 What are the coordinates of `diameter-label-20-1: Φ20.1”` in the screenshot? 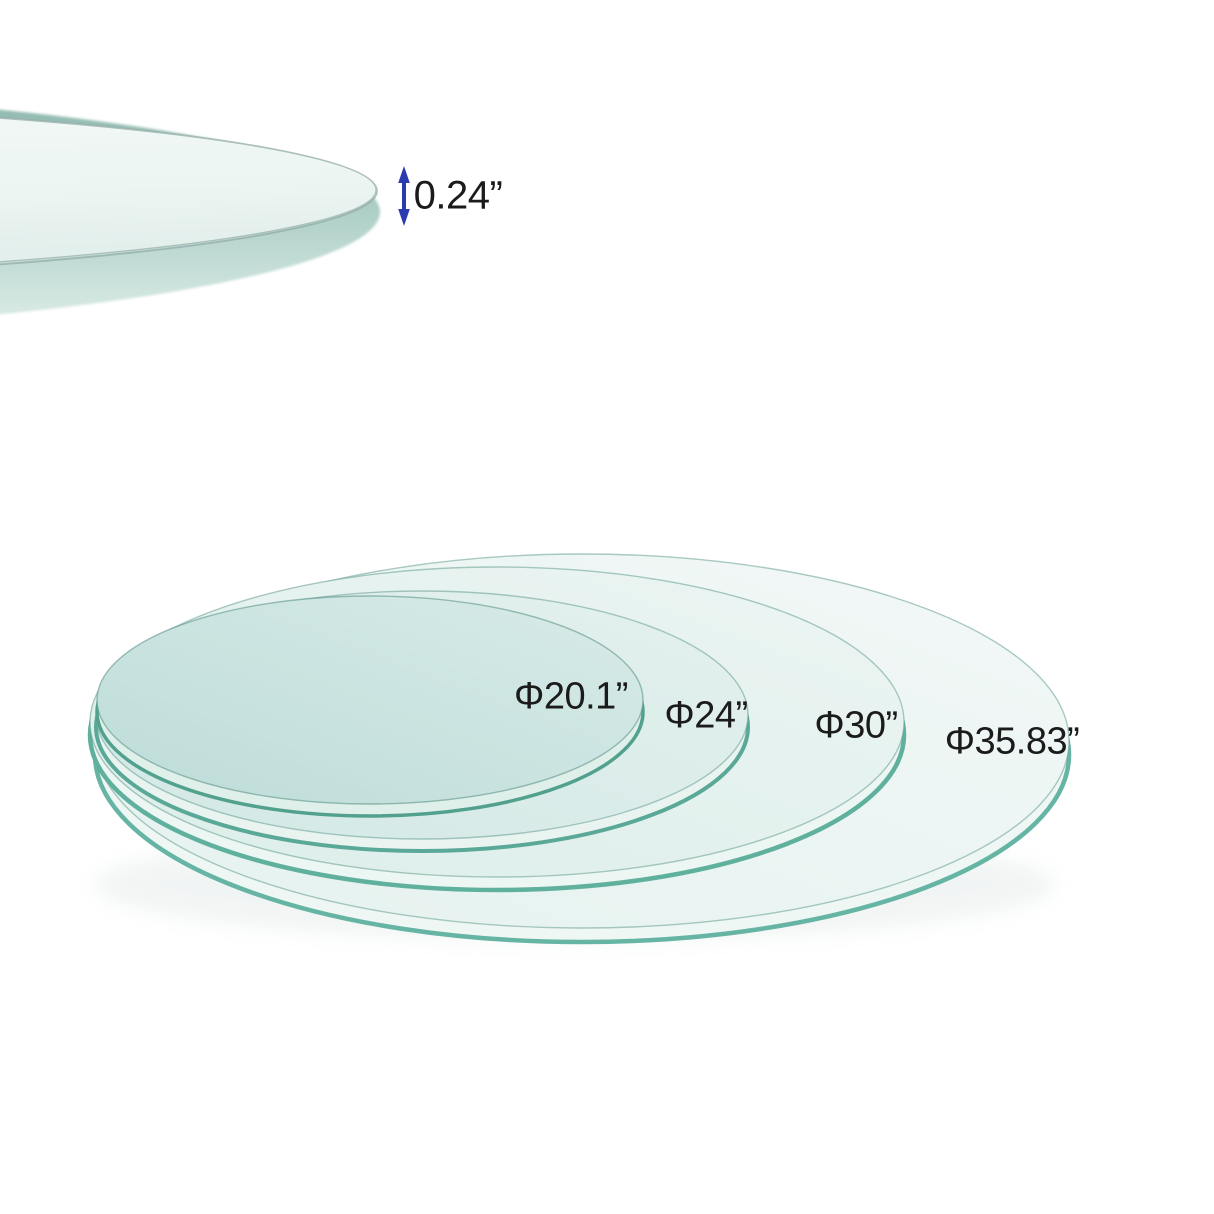 It's located at (571, 696).